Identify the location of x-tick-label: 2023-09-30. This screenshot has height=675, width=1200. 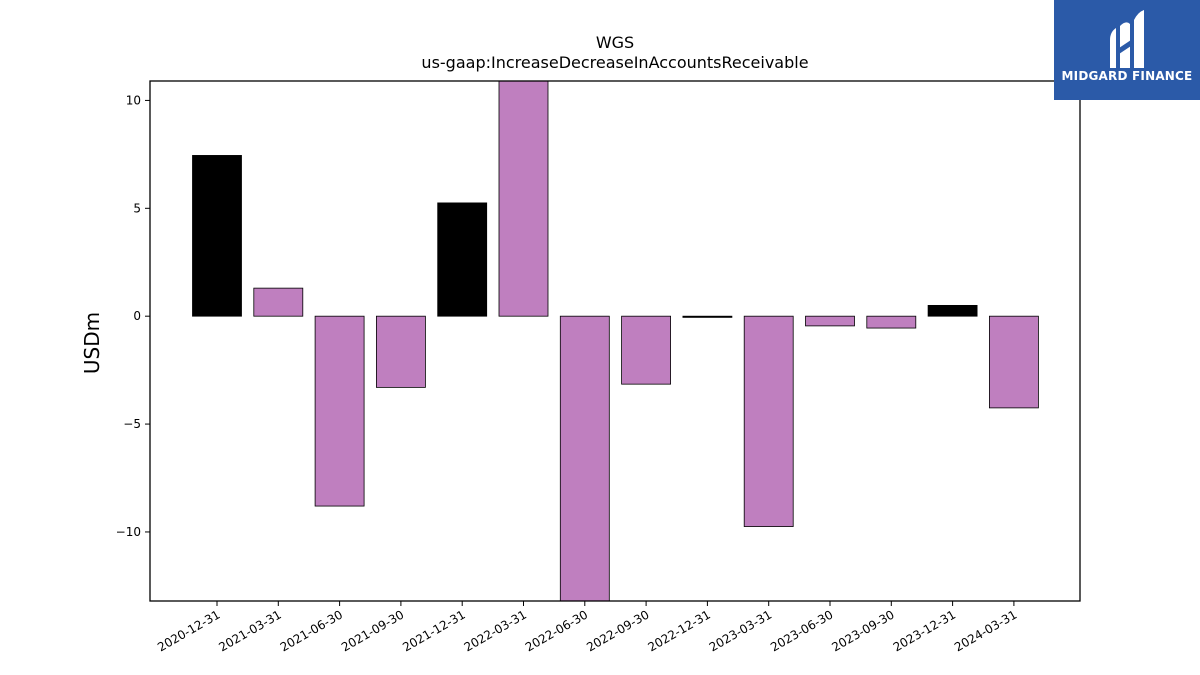
(862, 630).